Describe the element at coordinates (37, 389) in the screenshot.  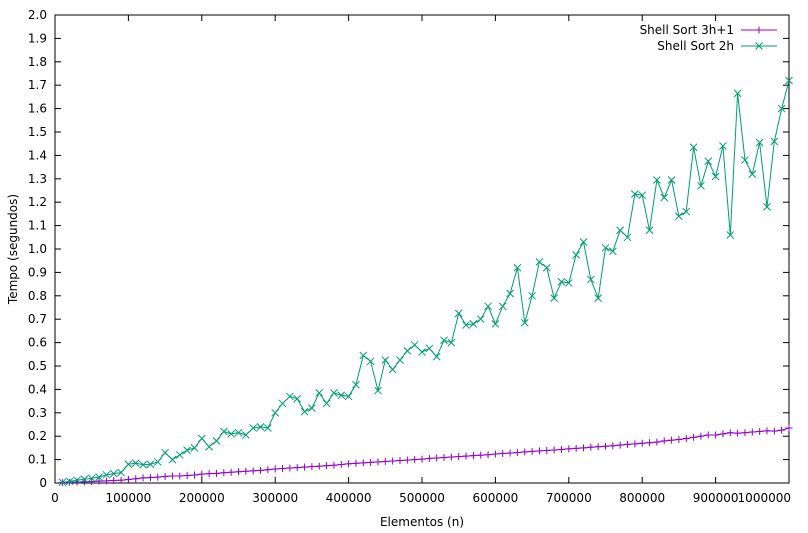
I see `y-tick-label: 0.4` at that location.